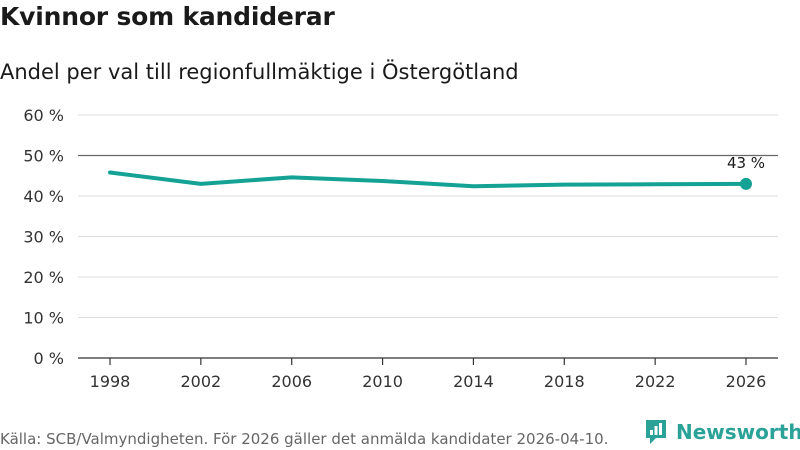  Describe the element at coordinates (43, 196) in the screenshot. I see `y-tick-label: 40 %` at that location.